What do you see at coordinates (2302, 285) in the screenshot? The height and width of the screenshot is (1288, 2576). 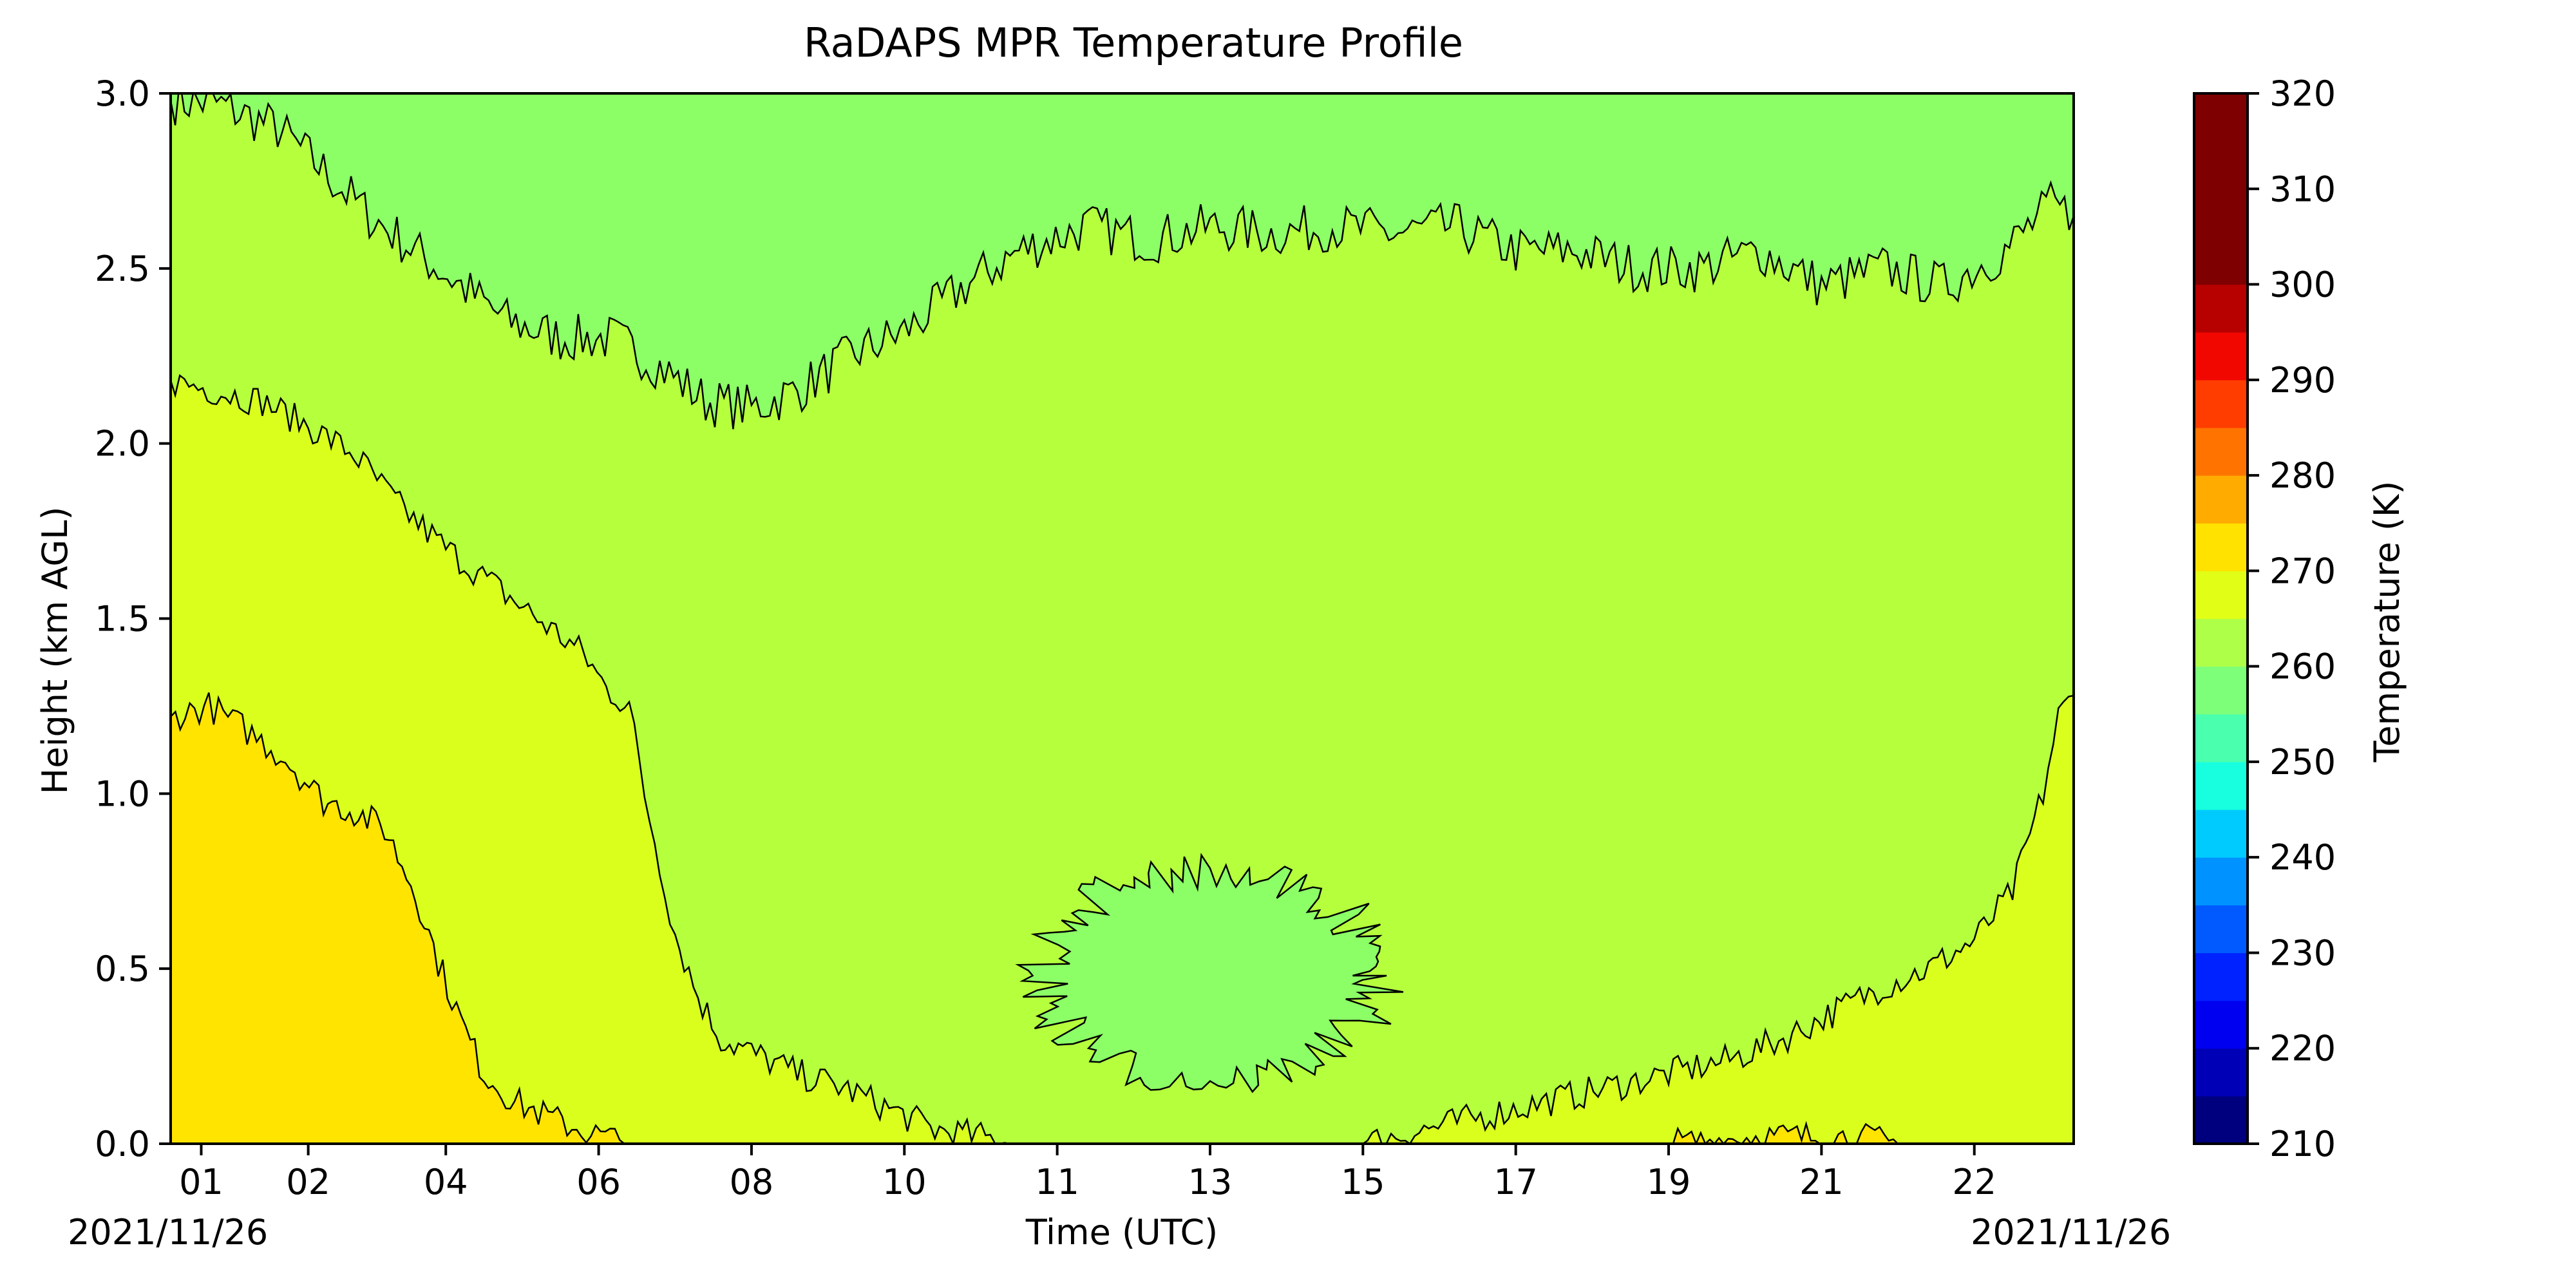 I see `colorbar-tick-label: 300` at bounding box center [2302, 285].